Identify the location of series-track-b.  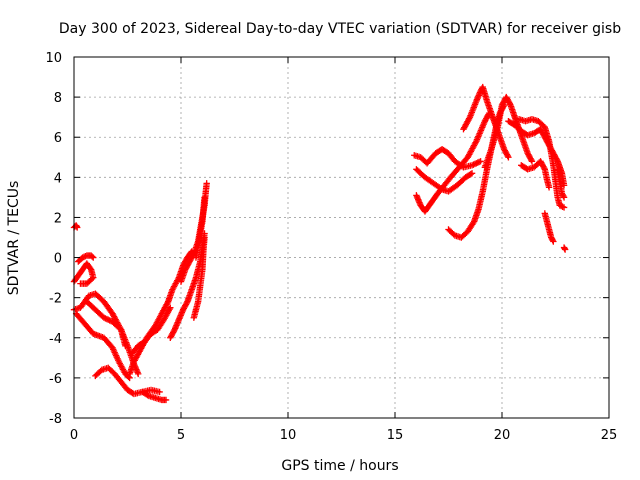
(106, 334).